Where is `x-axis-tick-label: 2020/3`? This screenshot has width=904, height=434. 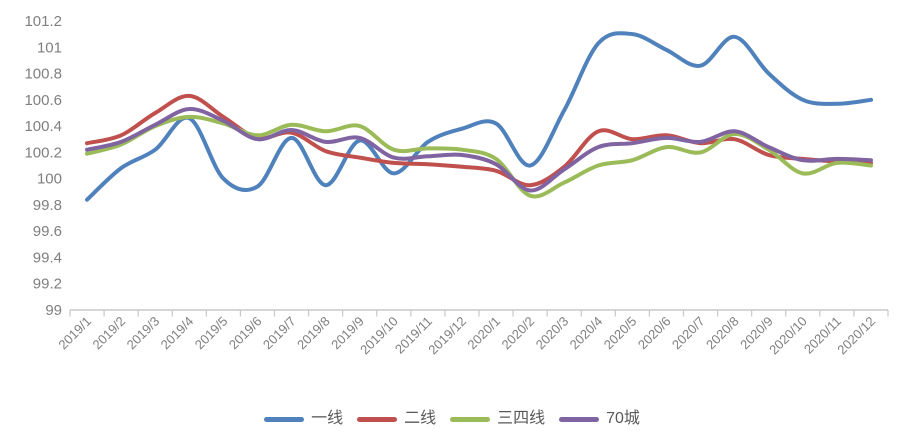 x-axis-tick-label: 2020/3 is located at coordinates (552, 333).